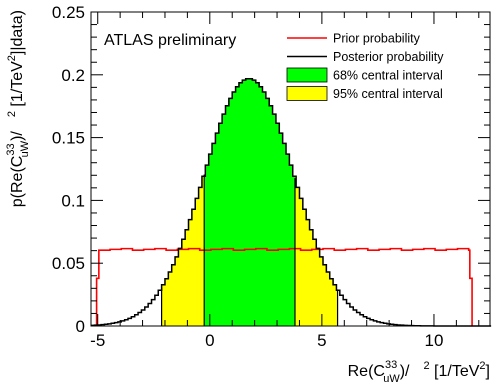  What do you see at coordinates (321, 340) in the screenshot?
I see `x-tick-label: 5` at bounding box center [321, 340].